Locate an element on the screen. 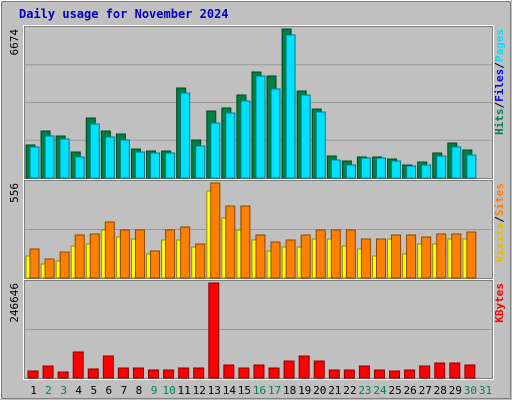 This screenshot has height=405, width=512. x-tick-label: 31 is located at coordinates (485, 390).